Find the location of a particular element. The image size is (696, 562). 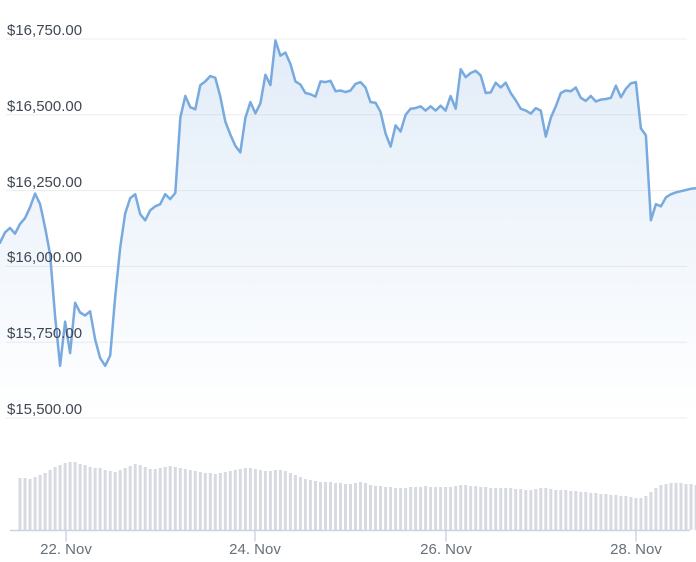

x-axis-label: 24. Nov is located at coordinates (255, 549).